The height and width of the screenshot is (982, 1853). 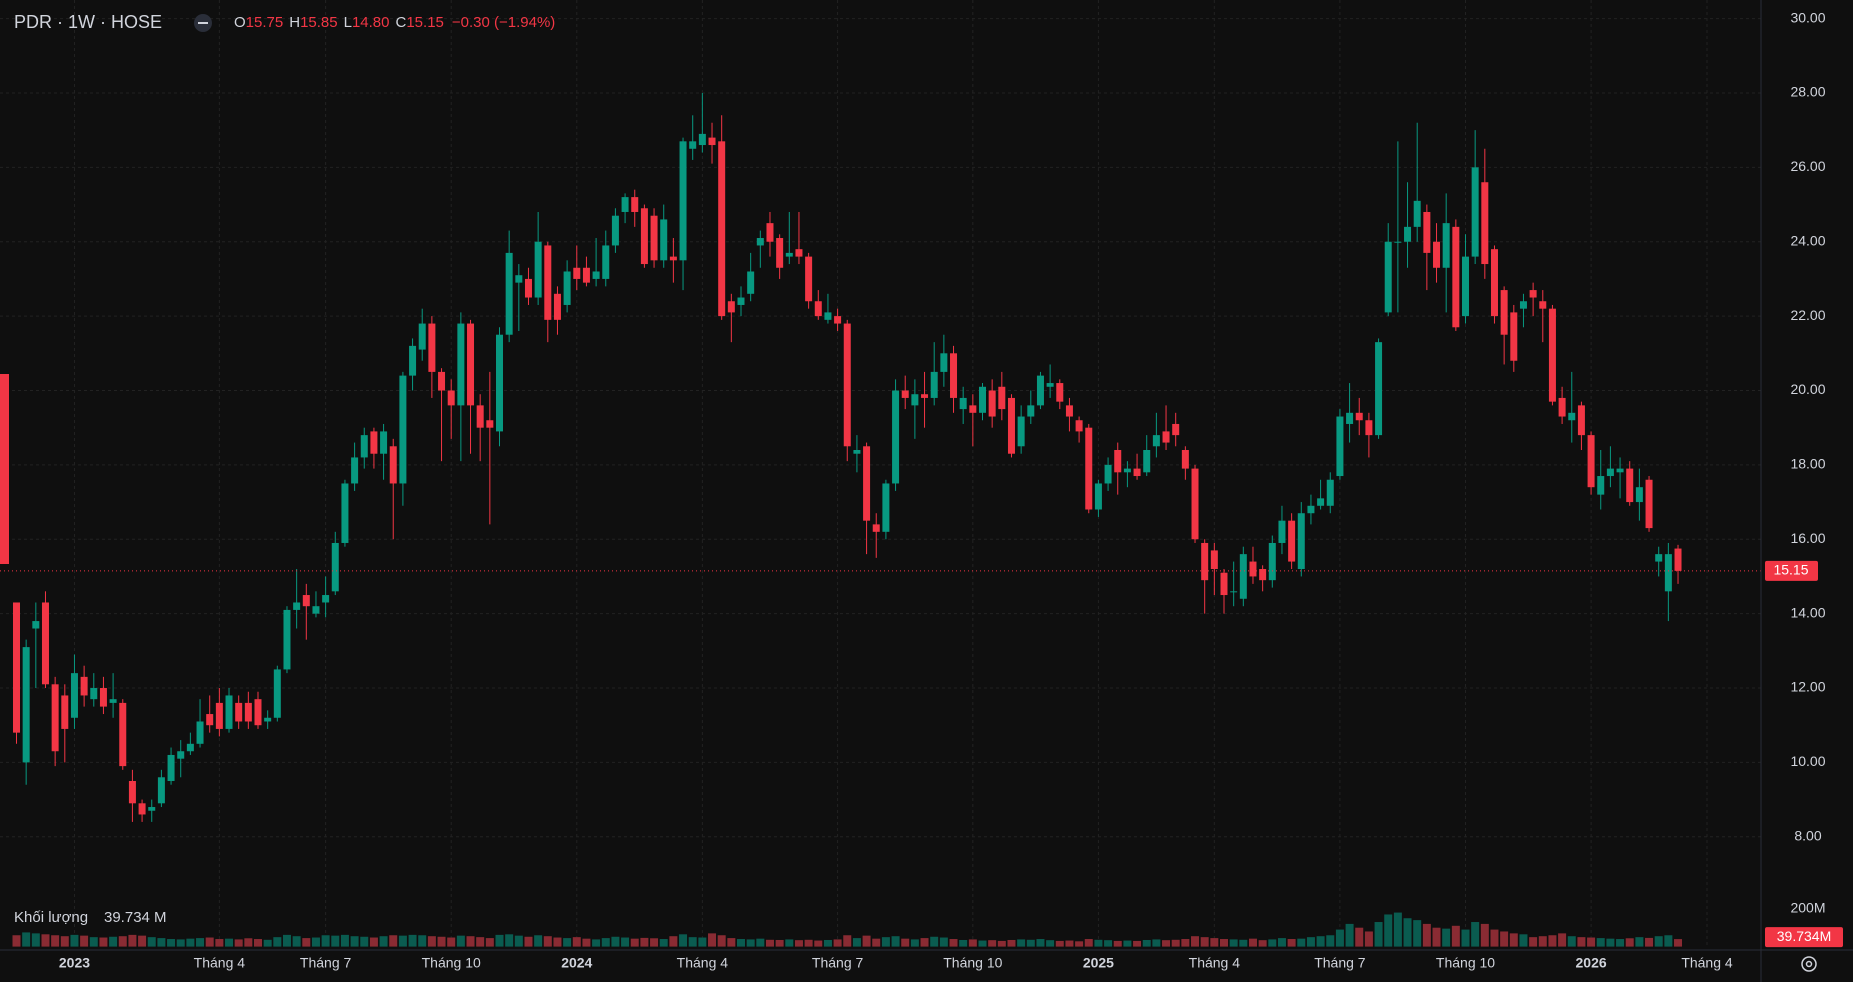 I want to click on x-tick-label: Tháng 10, so click(x=1465, y=963).